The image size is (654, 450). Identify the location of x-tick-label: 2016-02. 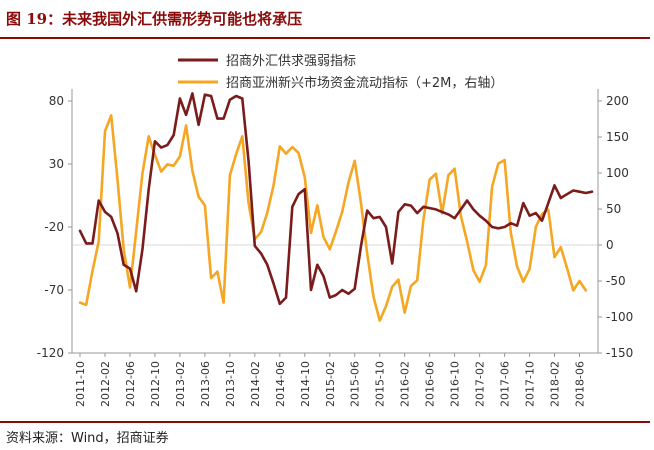
(405, 384).